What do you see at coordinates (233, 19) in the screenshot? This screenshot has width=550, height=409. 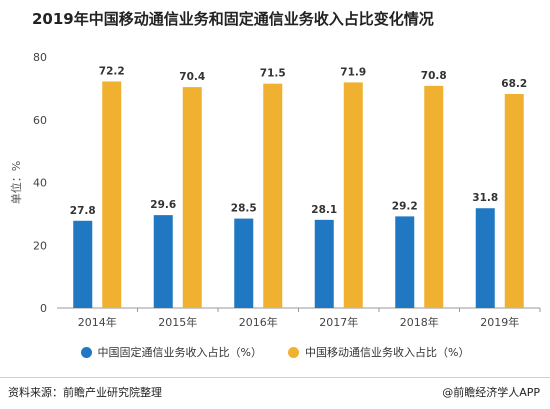 I see `chart-title: 2019年中国移动通信业务和固定通信业务收入占比变化情况` at bounding box center [233, 19].